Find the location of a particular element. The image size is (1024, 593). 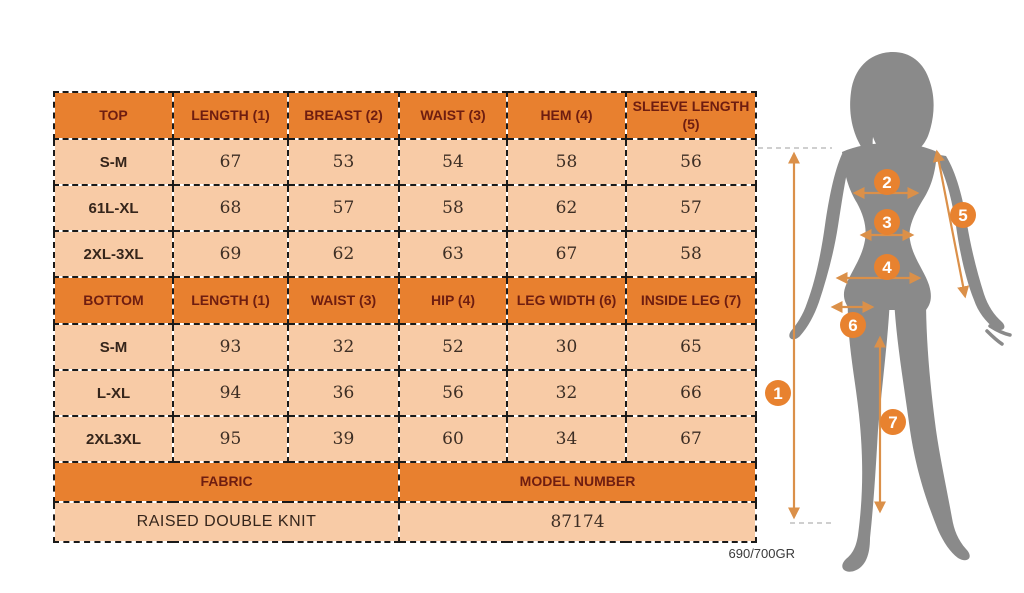

model-number-header: MODEL NUMBER is located at coordinates (577, 482).